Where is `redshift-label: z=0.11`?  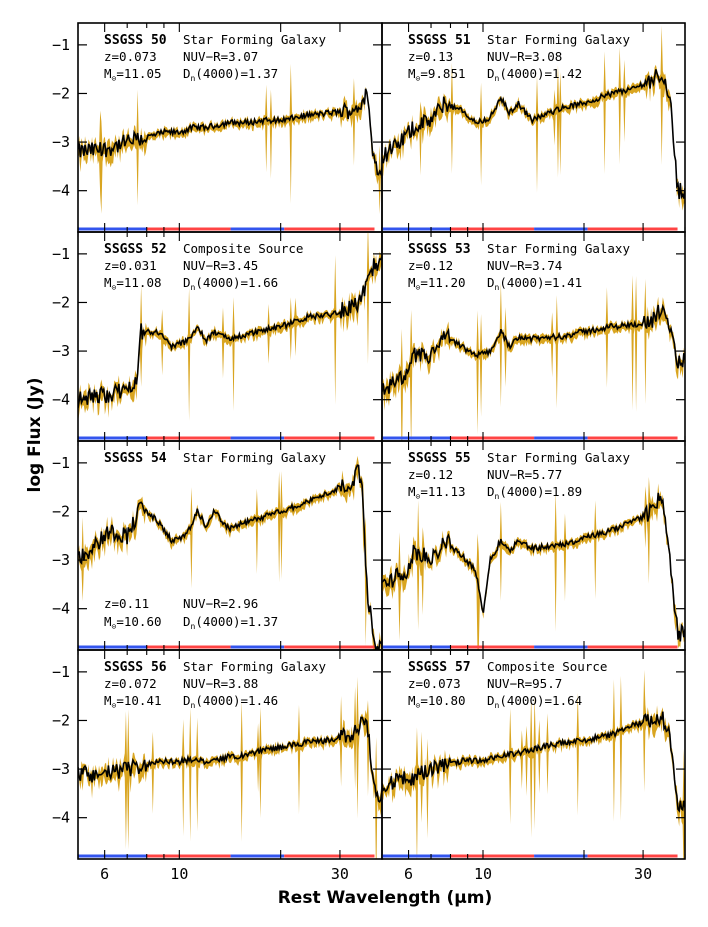
redshift-label: z=0.11 is located at coordinates (126, 603).